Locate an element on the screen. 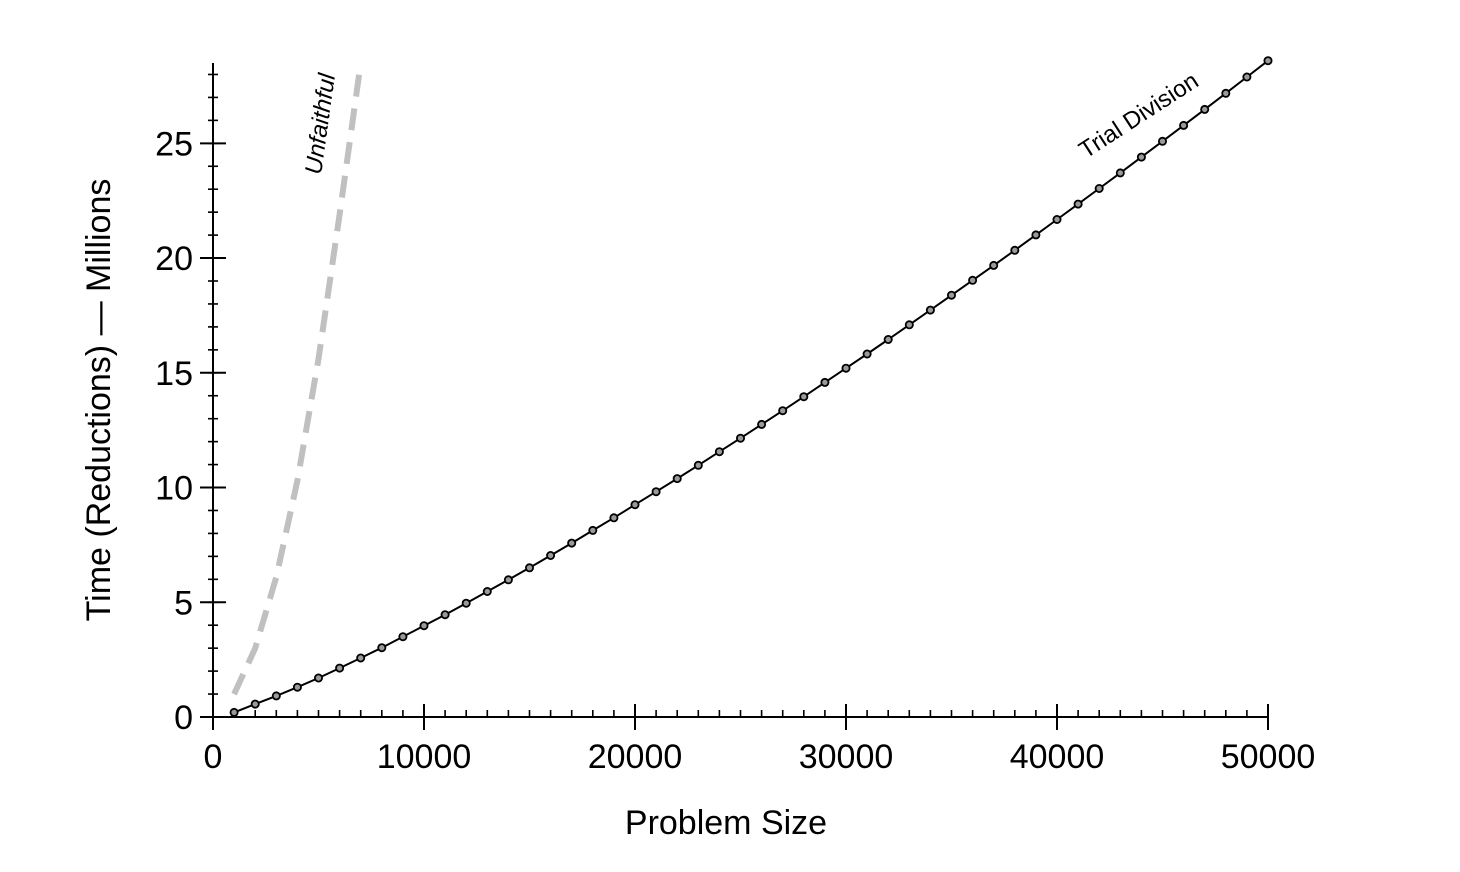 The width and height of the screenshot is (1460, 872). x-tick-label: 40000 is located at coordinates (1057, 757).